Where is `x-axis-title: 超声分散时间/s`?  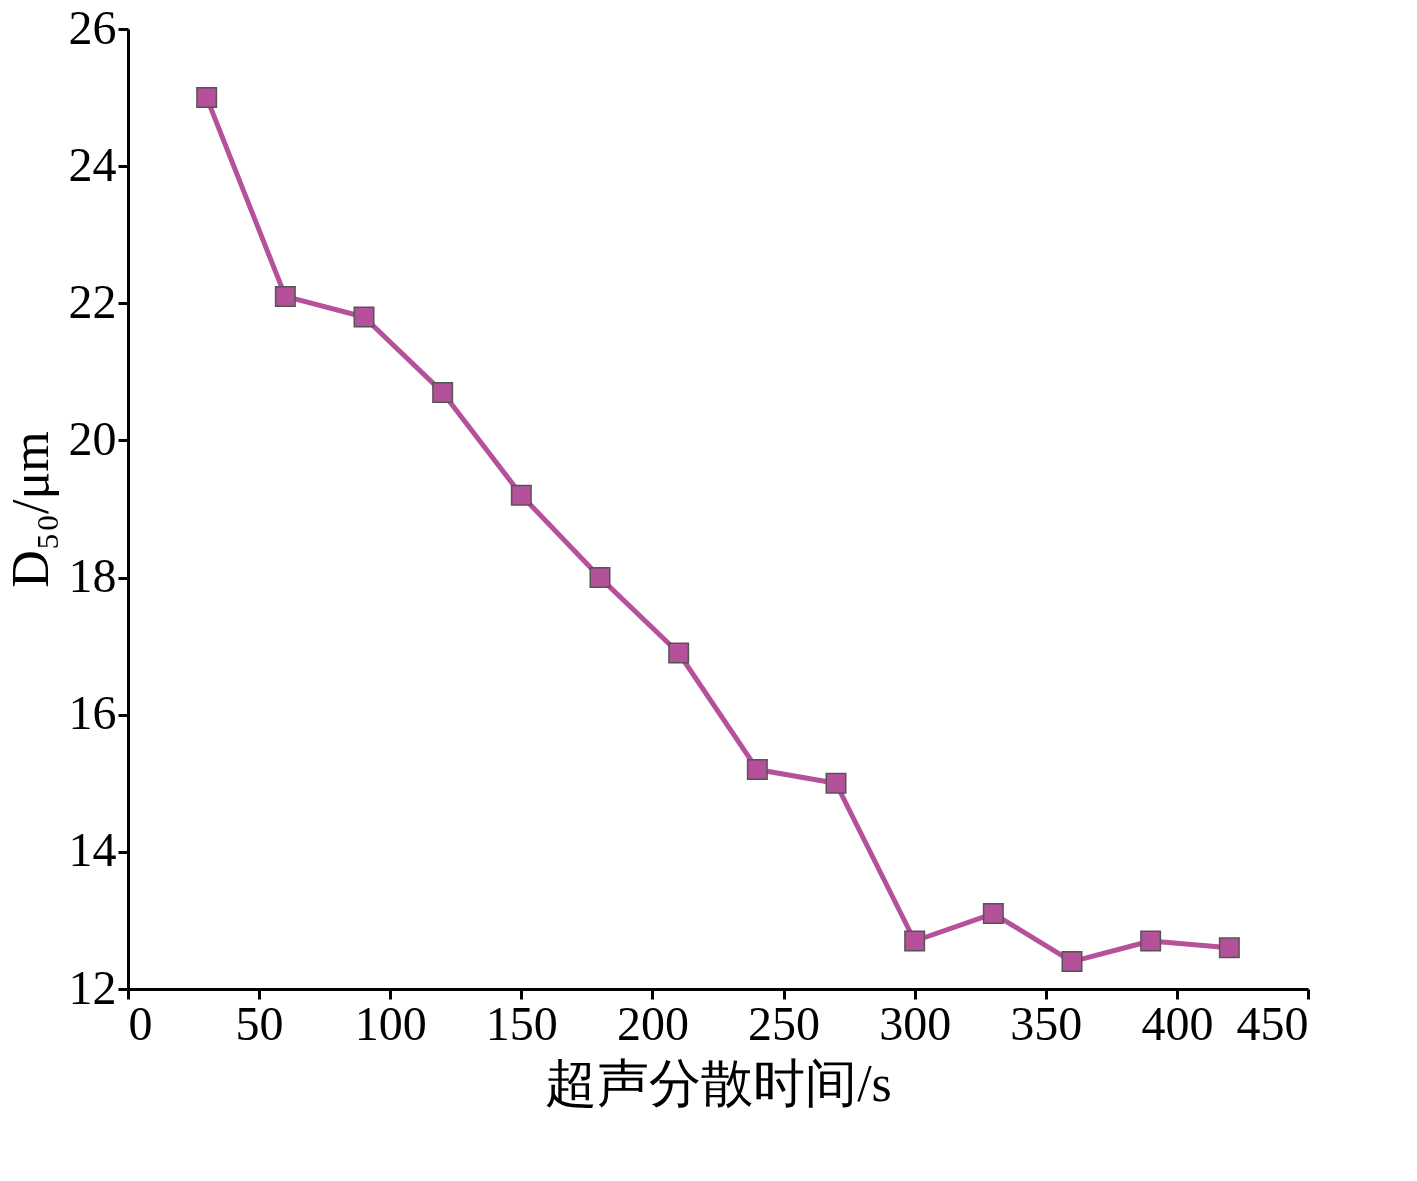
x-axis-title: 超声分散时间/s is located at coordinates (718, 1083).